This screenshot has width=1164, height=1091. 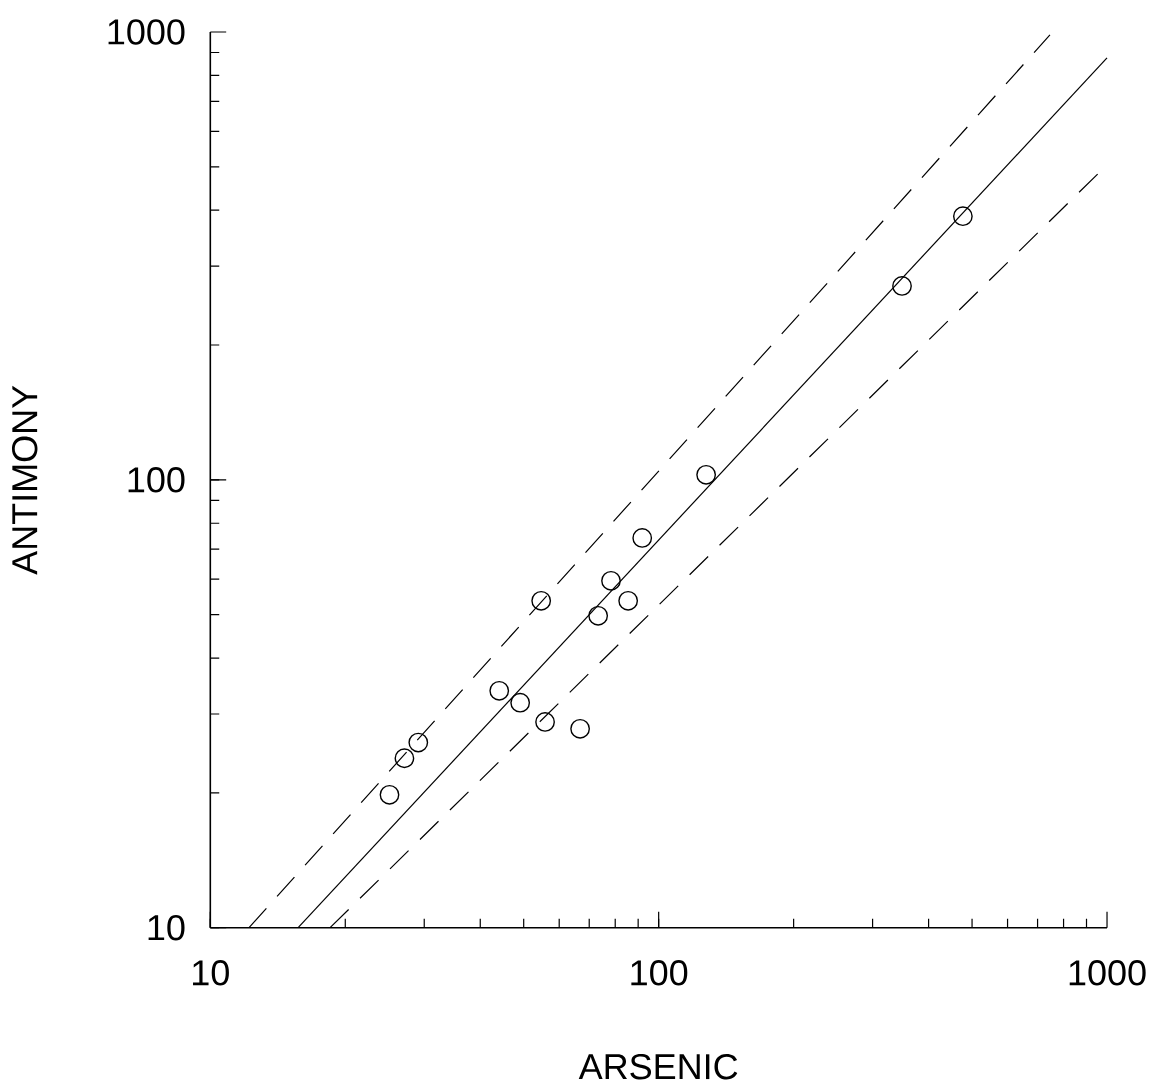 What do you see at coordinates (658, 1066) in the screenshot?
I see `x-axis-title: ARSENIC` at bounding box center [658, 1066].